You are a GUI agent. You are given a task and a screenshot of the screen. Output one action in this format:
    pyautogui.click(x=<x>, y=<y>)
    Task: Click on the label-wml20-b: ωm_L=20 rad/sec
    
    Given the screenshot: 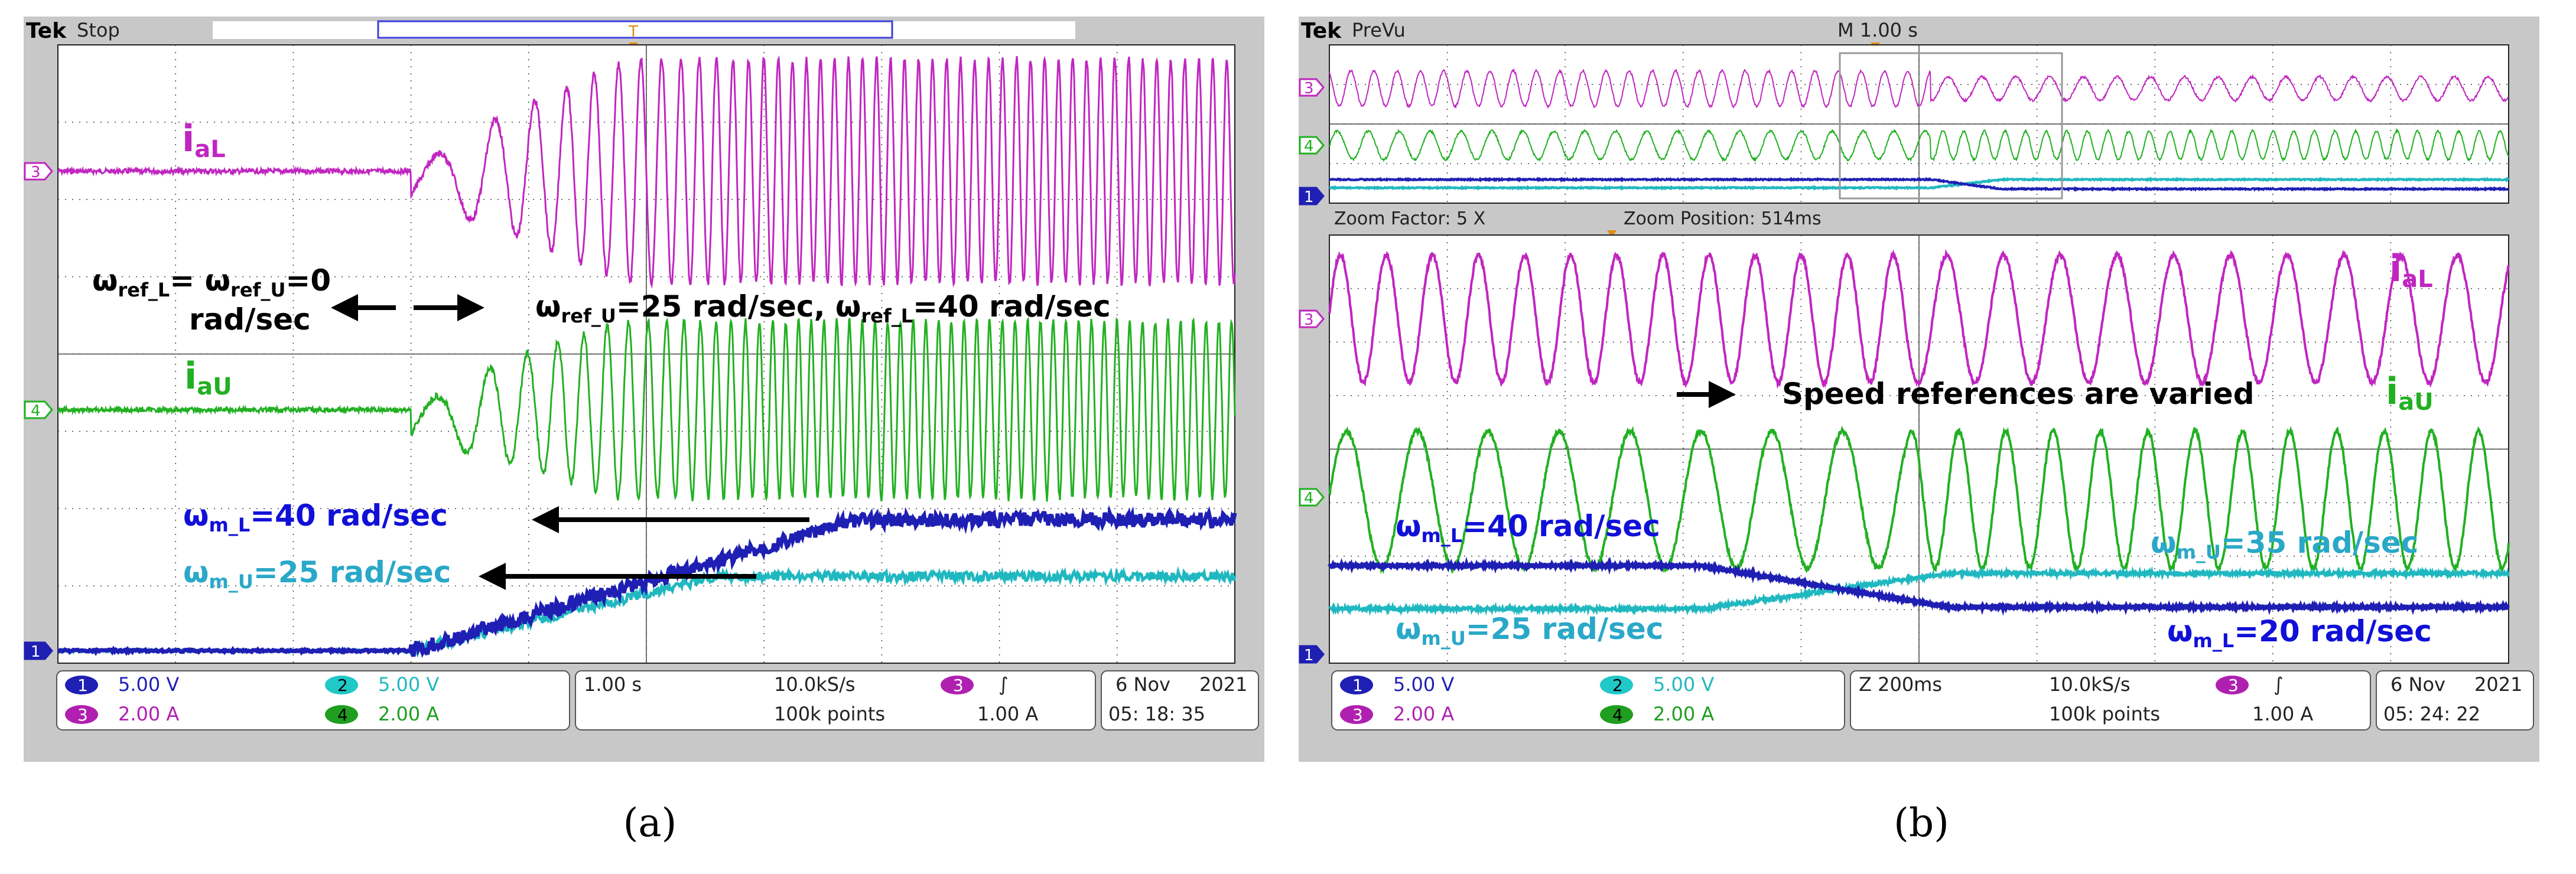 What is the action you would take?
    pyautogui.click(x=2299, y=633)
    